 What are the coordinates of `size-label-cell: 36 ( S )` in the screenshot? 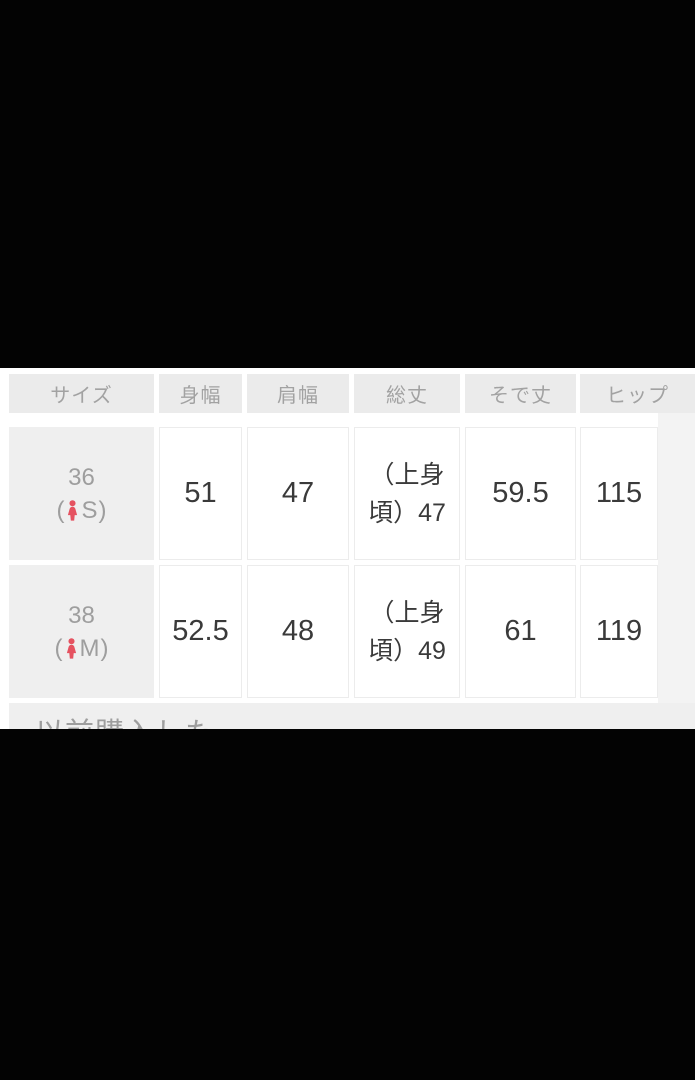 It's located at (81, 493).